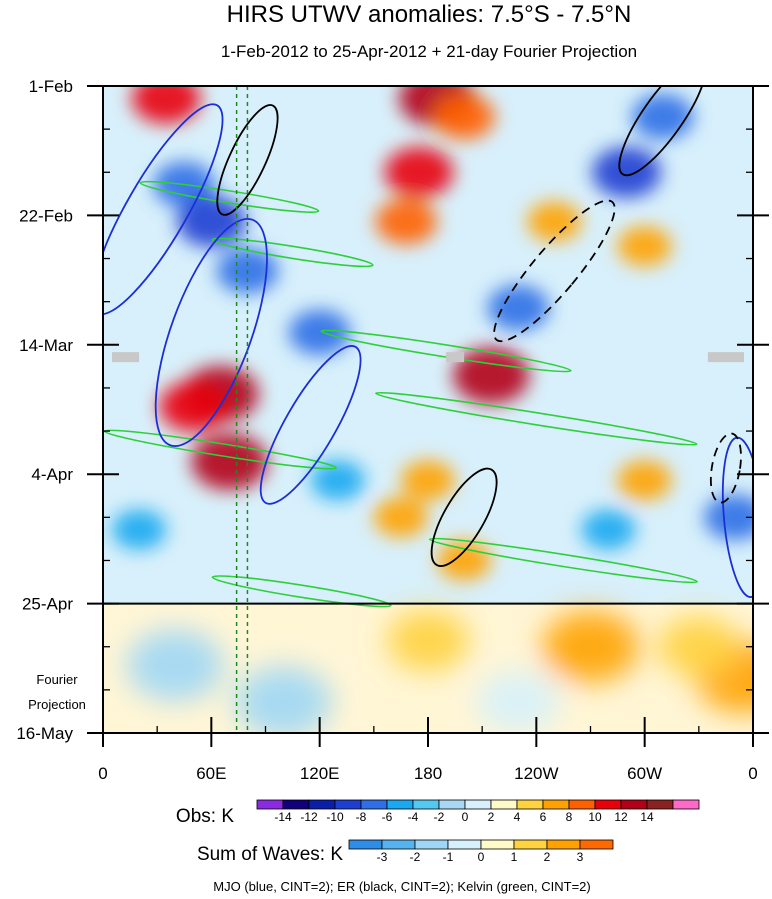 This screenshot has width=772, height=899. I want to click on reference-longitudes, so click(242, 409).